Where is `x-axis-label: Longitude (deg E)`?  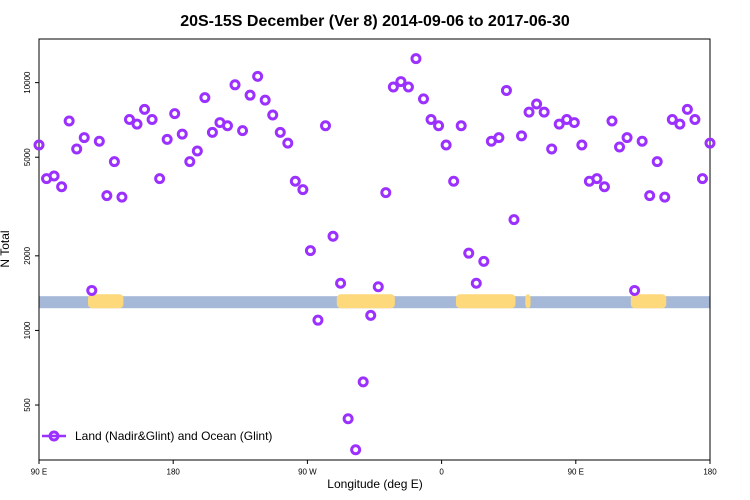 x-axis-label: Longitude (deg E) is located at coordinates (374, 484).